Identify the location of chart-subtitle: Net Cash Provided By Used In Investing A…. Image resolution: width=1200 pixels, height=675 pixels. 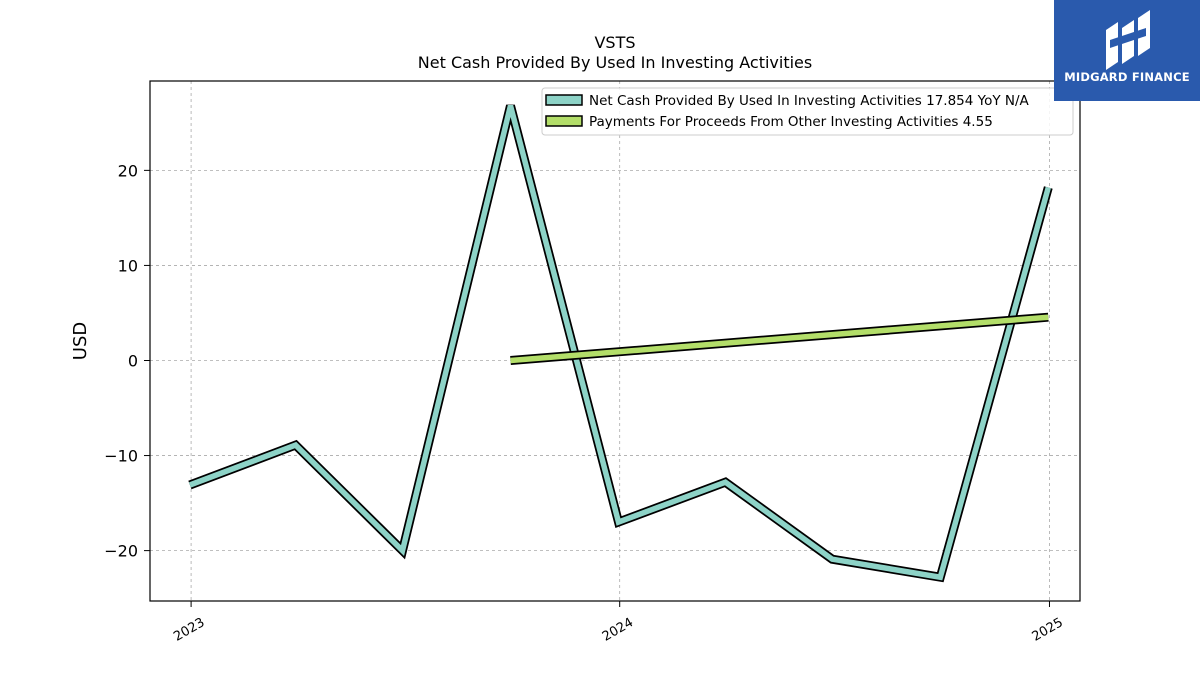
(615, 62).